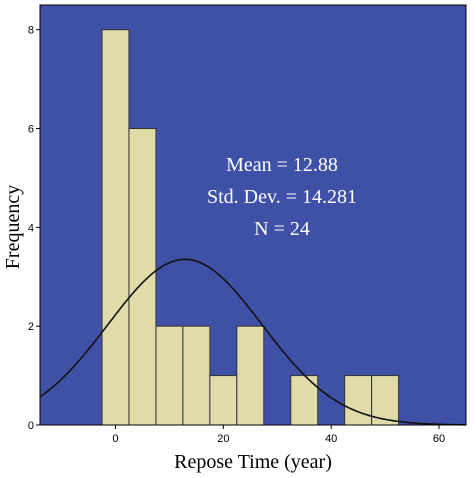 The height and width of the screenshot is (478, 476). Describe the element at coordinates (282, 229) in the screenshot. I see `annotation-n: N = 24` at that location.